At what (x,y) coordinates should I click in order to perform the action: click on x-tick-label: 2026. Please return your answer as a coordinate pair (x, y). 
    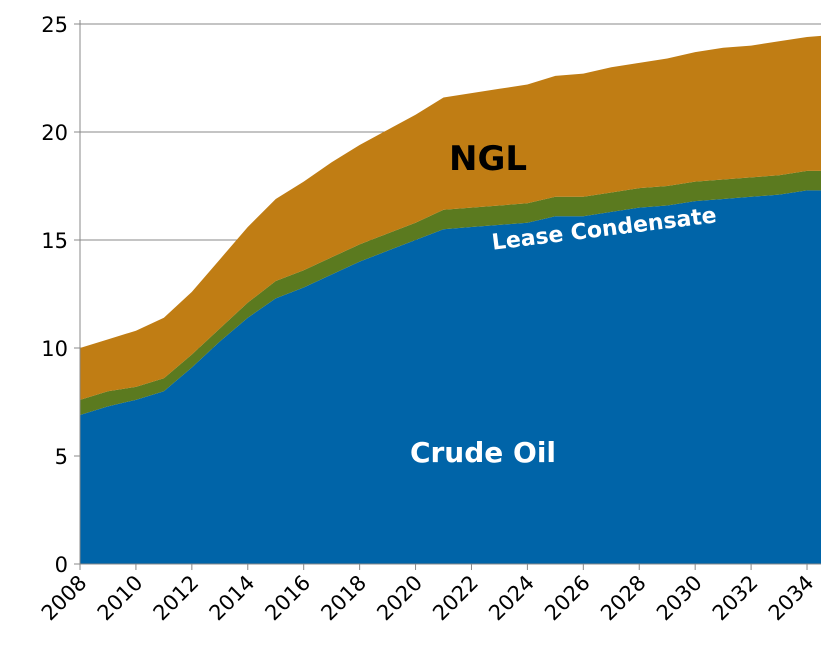
    Looking at the image, I should click on (567, 598).